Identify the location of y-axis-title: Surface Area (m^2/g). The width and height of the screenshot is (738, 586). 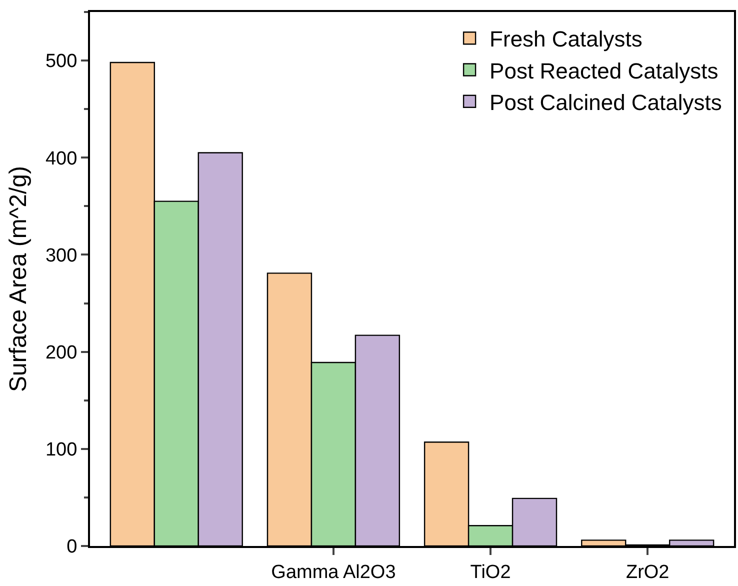
(18, 279).